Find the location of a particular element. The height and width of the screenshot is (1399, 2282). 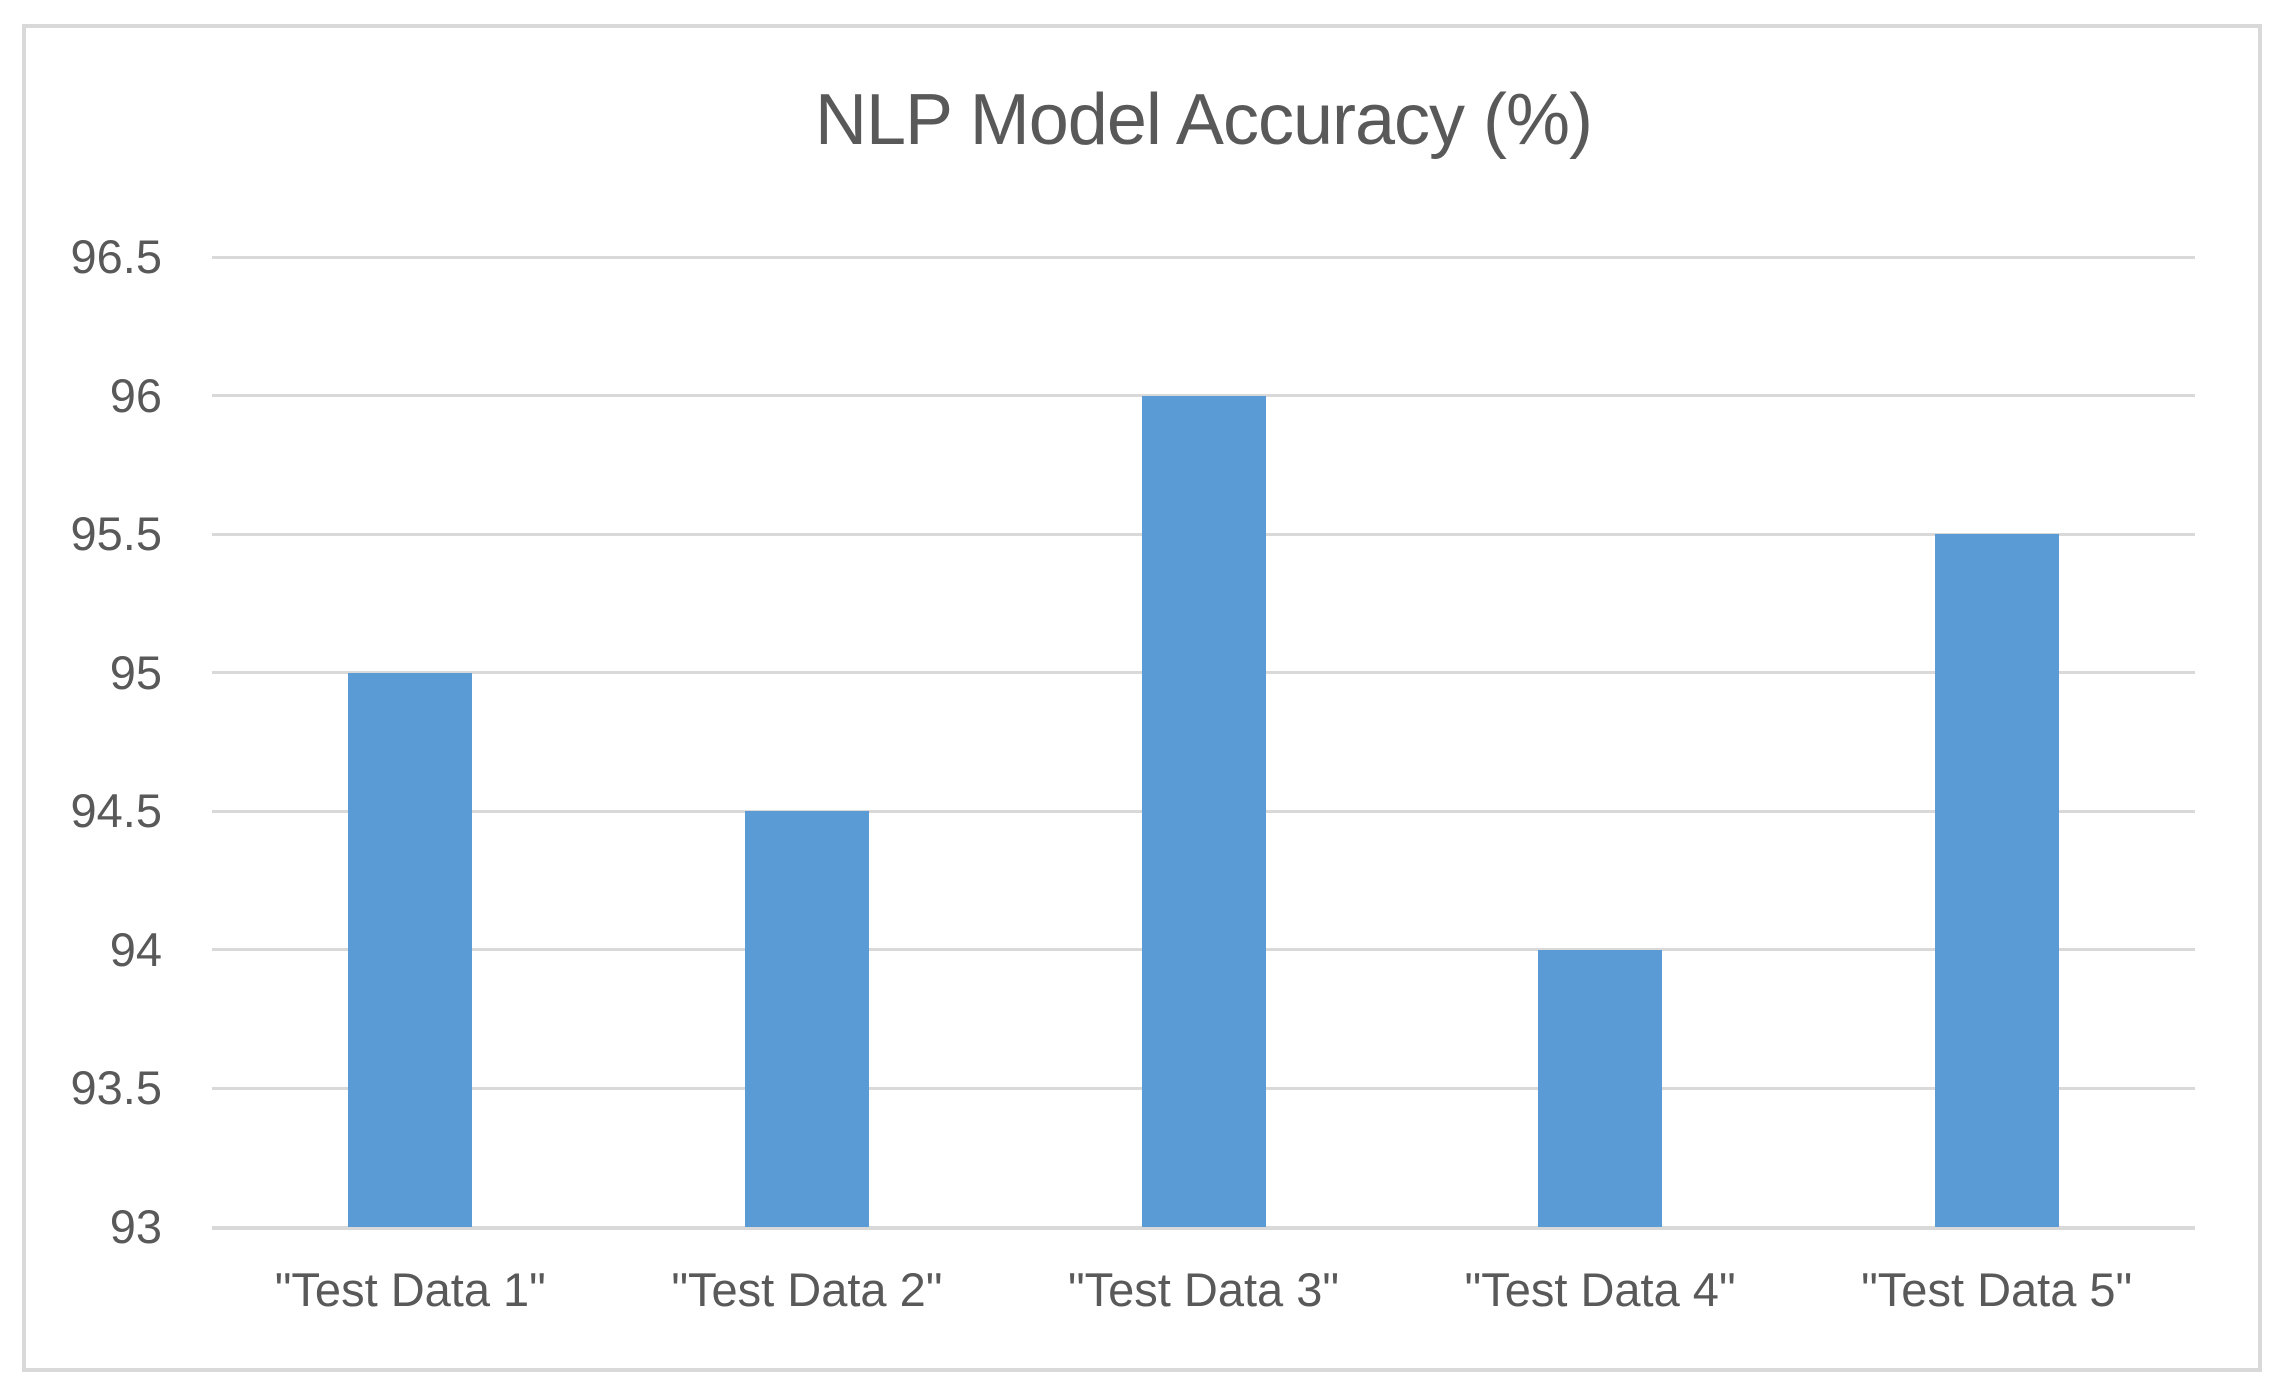

chart-title: NLP Model Accuracy (%) is located at coordinates (1204, 120).